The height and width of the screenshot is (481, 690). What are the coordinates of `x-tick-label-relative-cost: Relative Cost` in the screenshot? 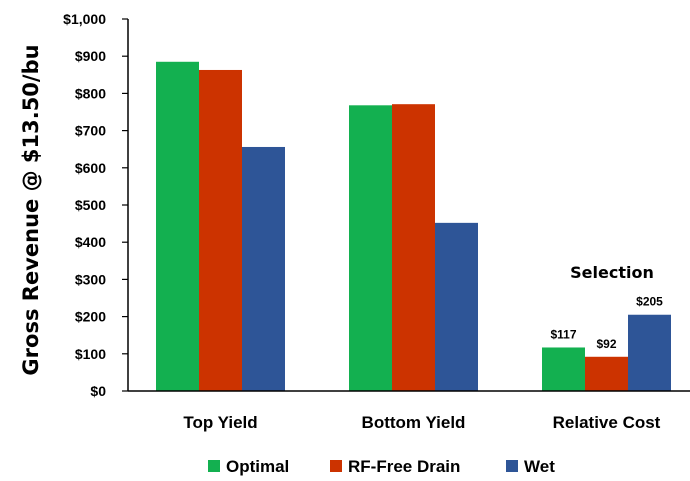 It's located at (607, 422).